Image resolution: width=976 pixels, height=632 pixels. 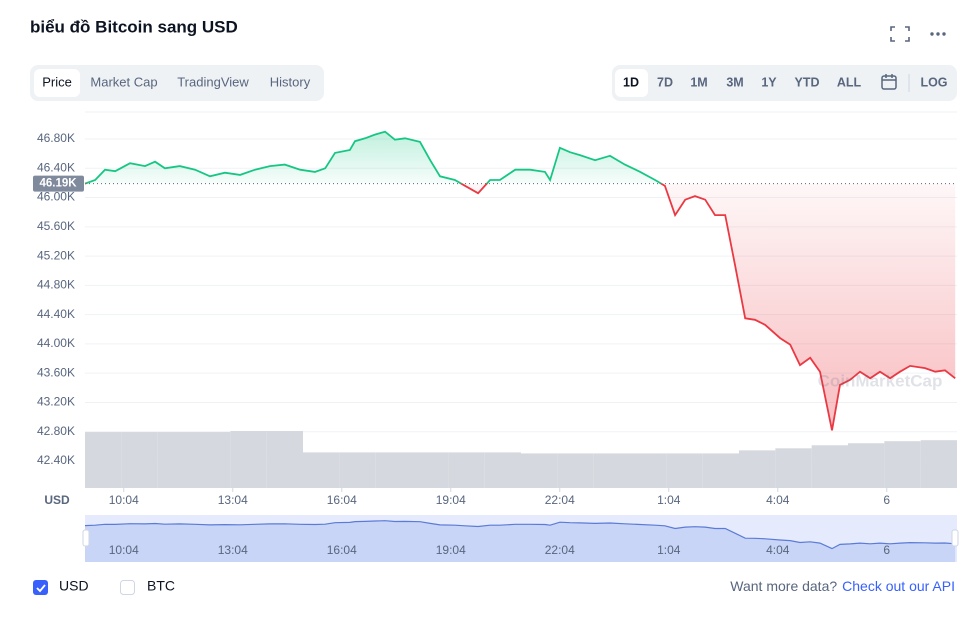 What do you see at coordinates (560, 500) in the screenshot?
I see `x-tick-label: 22:04` at bounding box center [560, 500].